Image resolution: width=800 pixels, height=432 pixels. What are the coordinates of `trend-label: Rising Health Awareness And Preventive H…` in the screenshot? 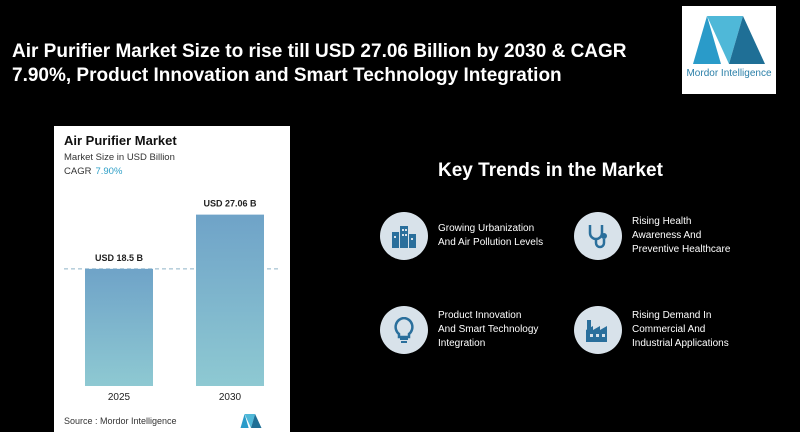 It's located at (681, 235).